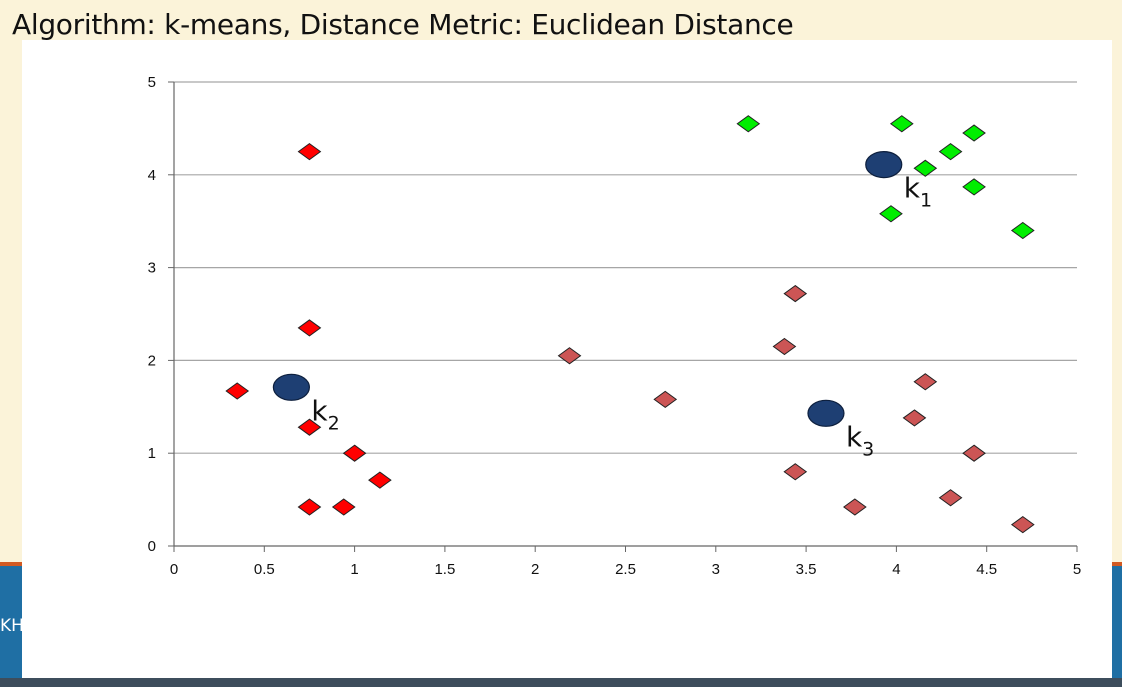 The height and width of the screenshot is (687, 1122). What do you see at coordinates (152, 360) in the screenshot?
I see `y-tick-label: 2` at bounding box center [152, 360].